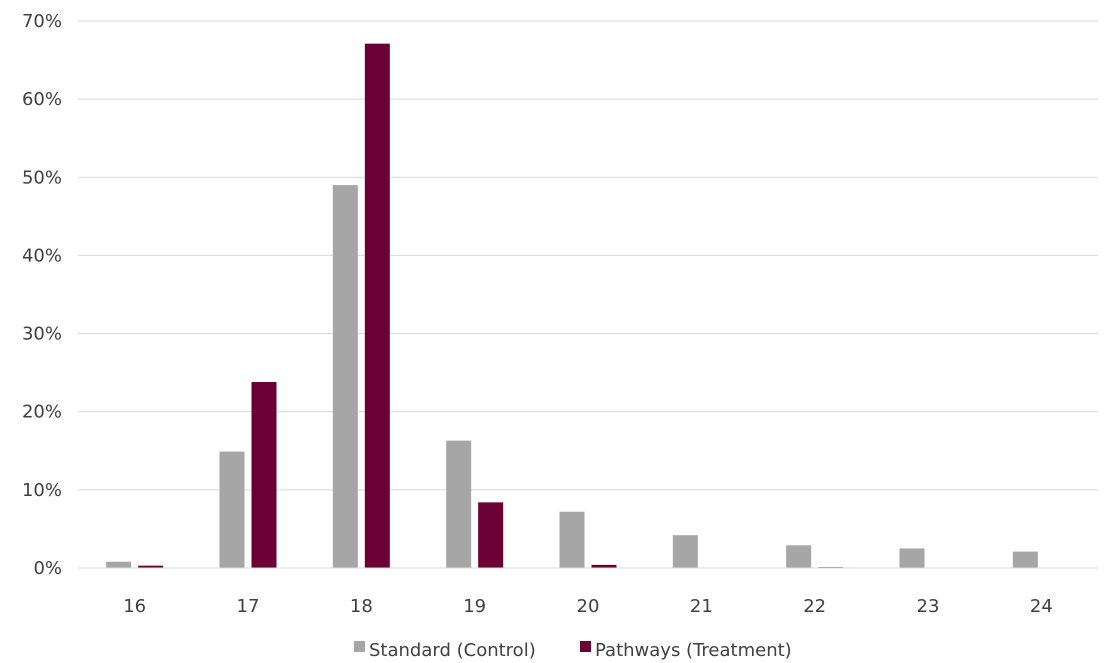 The height and width of the screenshot is (663, 1120). I want to click on x-tick-label: 22, so click(814, 606).